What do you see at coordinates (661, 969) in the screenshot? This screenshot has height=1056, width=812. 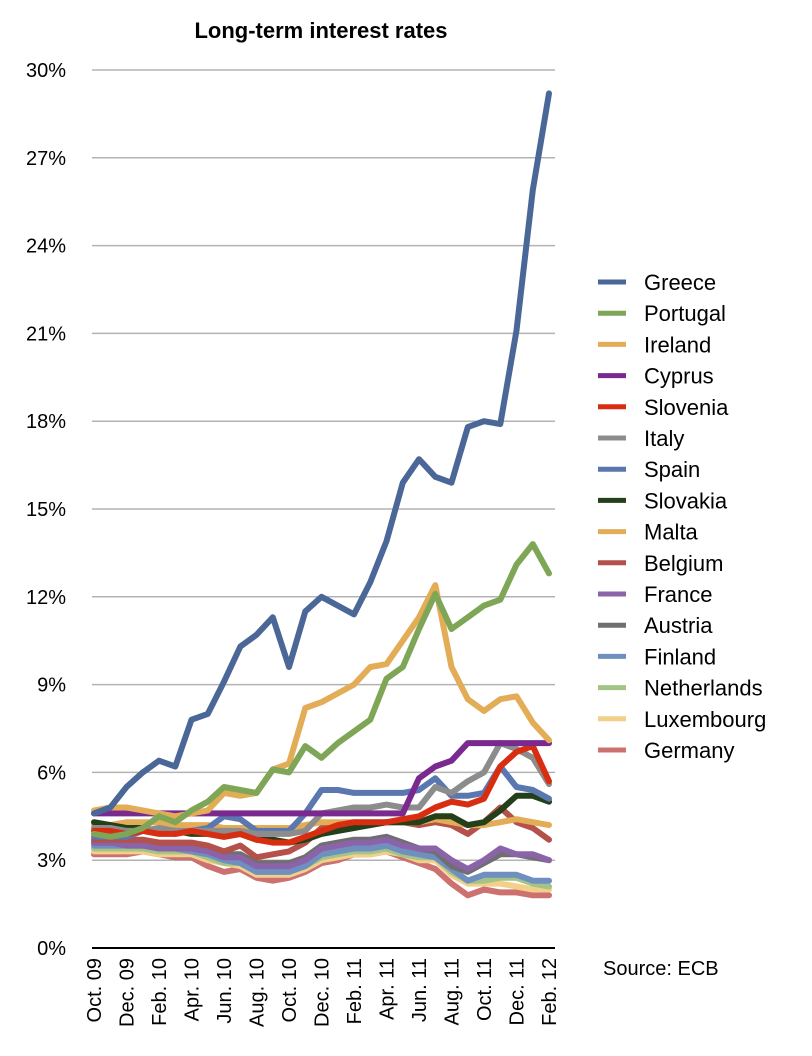 I see `source-note: Source: ECB` at bounding box center [661, 969].